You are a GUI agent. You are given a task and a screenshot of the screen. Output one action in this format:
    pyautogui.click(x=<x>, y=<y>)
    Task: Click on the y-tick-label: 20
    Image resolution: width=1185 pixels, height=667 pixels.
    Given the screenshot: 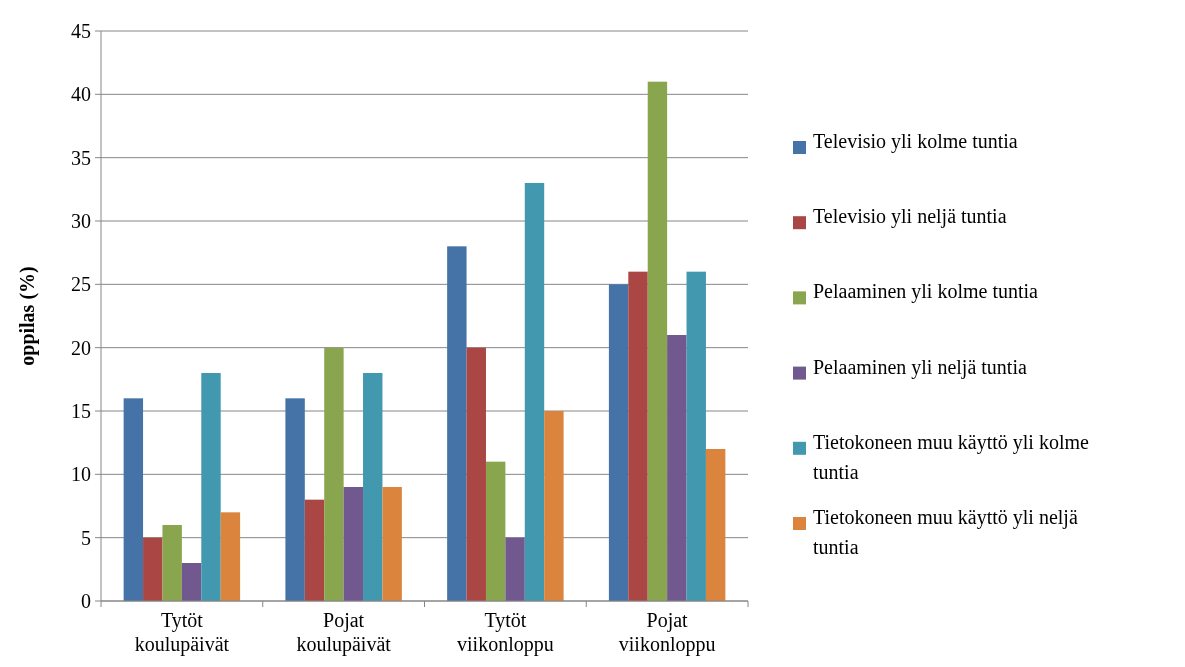 What is the action you would take?
    pyautogui.click(x=81, y=347)
    